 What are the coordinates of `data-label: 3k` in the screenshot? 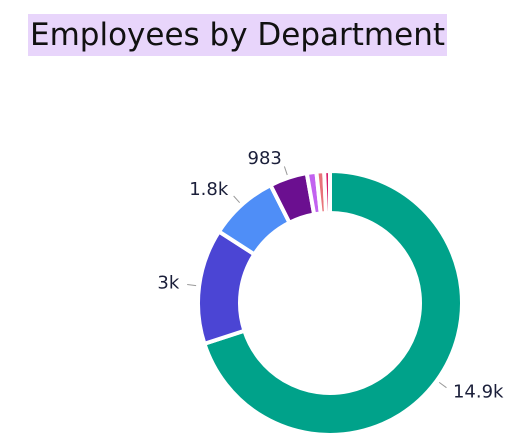 It's located at (168, 282).